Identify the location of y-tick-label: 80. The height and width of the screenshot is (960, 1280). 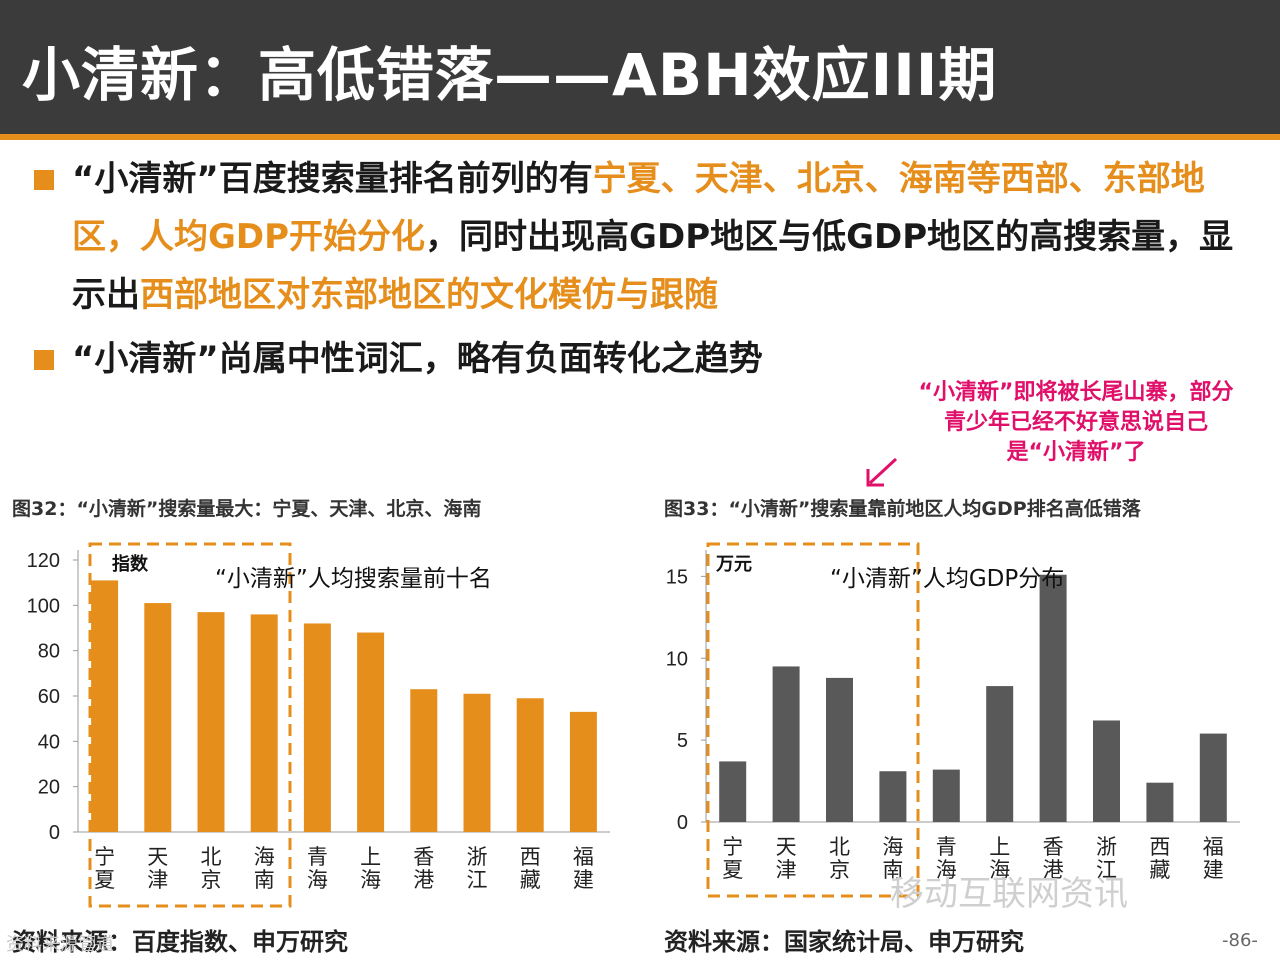
(49, 652).